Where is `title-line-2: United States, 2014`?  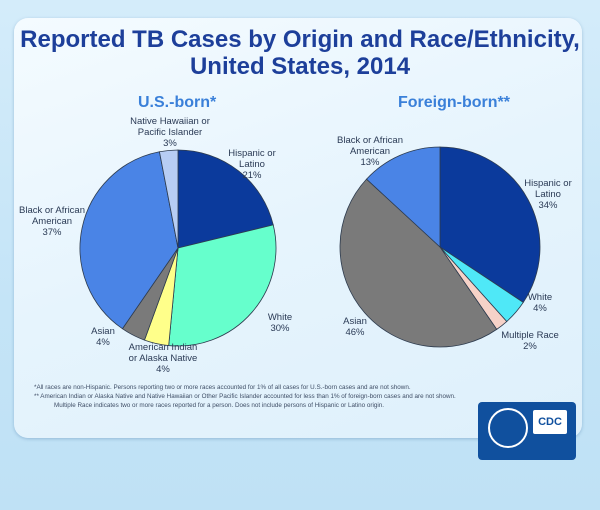 title-line-2: United States, 2014 is located at coordinates (300, 66).